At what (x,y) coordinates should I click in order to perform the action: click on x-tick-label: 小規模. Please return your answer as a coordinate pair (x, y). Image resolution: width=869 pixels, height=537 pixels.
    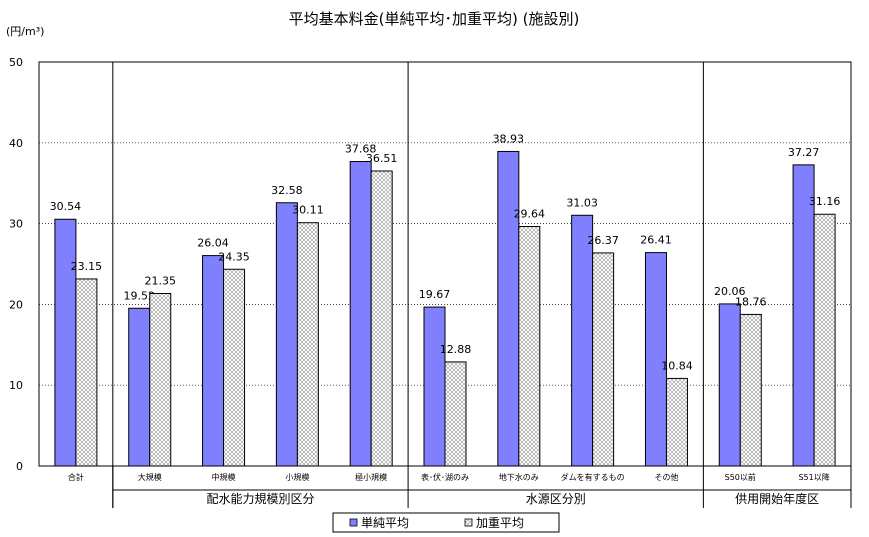
    Looking at the image, I should click on (297, 477).